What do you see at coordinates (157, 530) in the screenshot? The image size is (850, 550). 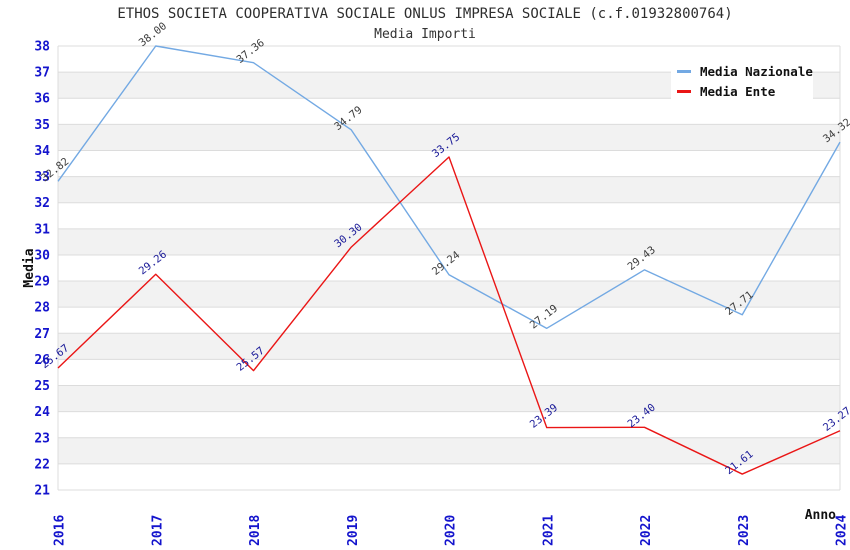 I see `x-tick-label: 2017` at bounding box center [157, 530].